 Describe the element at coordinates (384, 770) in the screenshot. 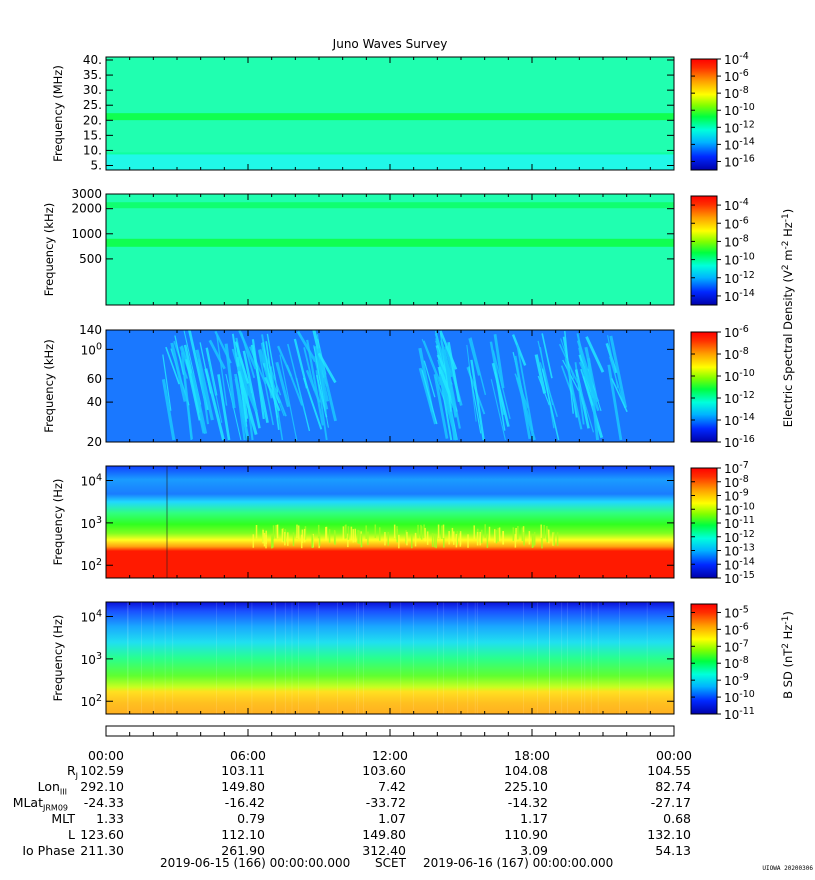

I see `ephemeris-value: 103.60` at that location.